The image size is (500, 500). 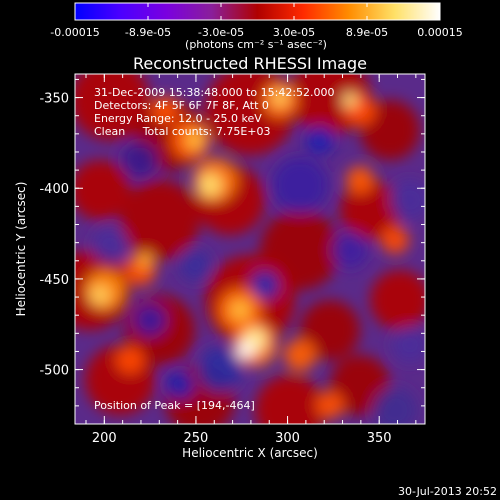 What do you see at coordinates (440, 32) in the screenshot?
I see `colorbar-tick-label: 0.00015` at bounding box center [440, 32].